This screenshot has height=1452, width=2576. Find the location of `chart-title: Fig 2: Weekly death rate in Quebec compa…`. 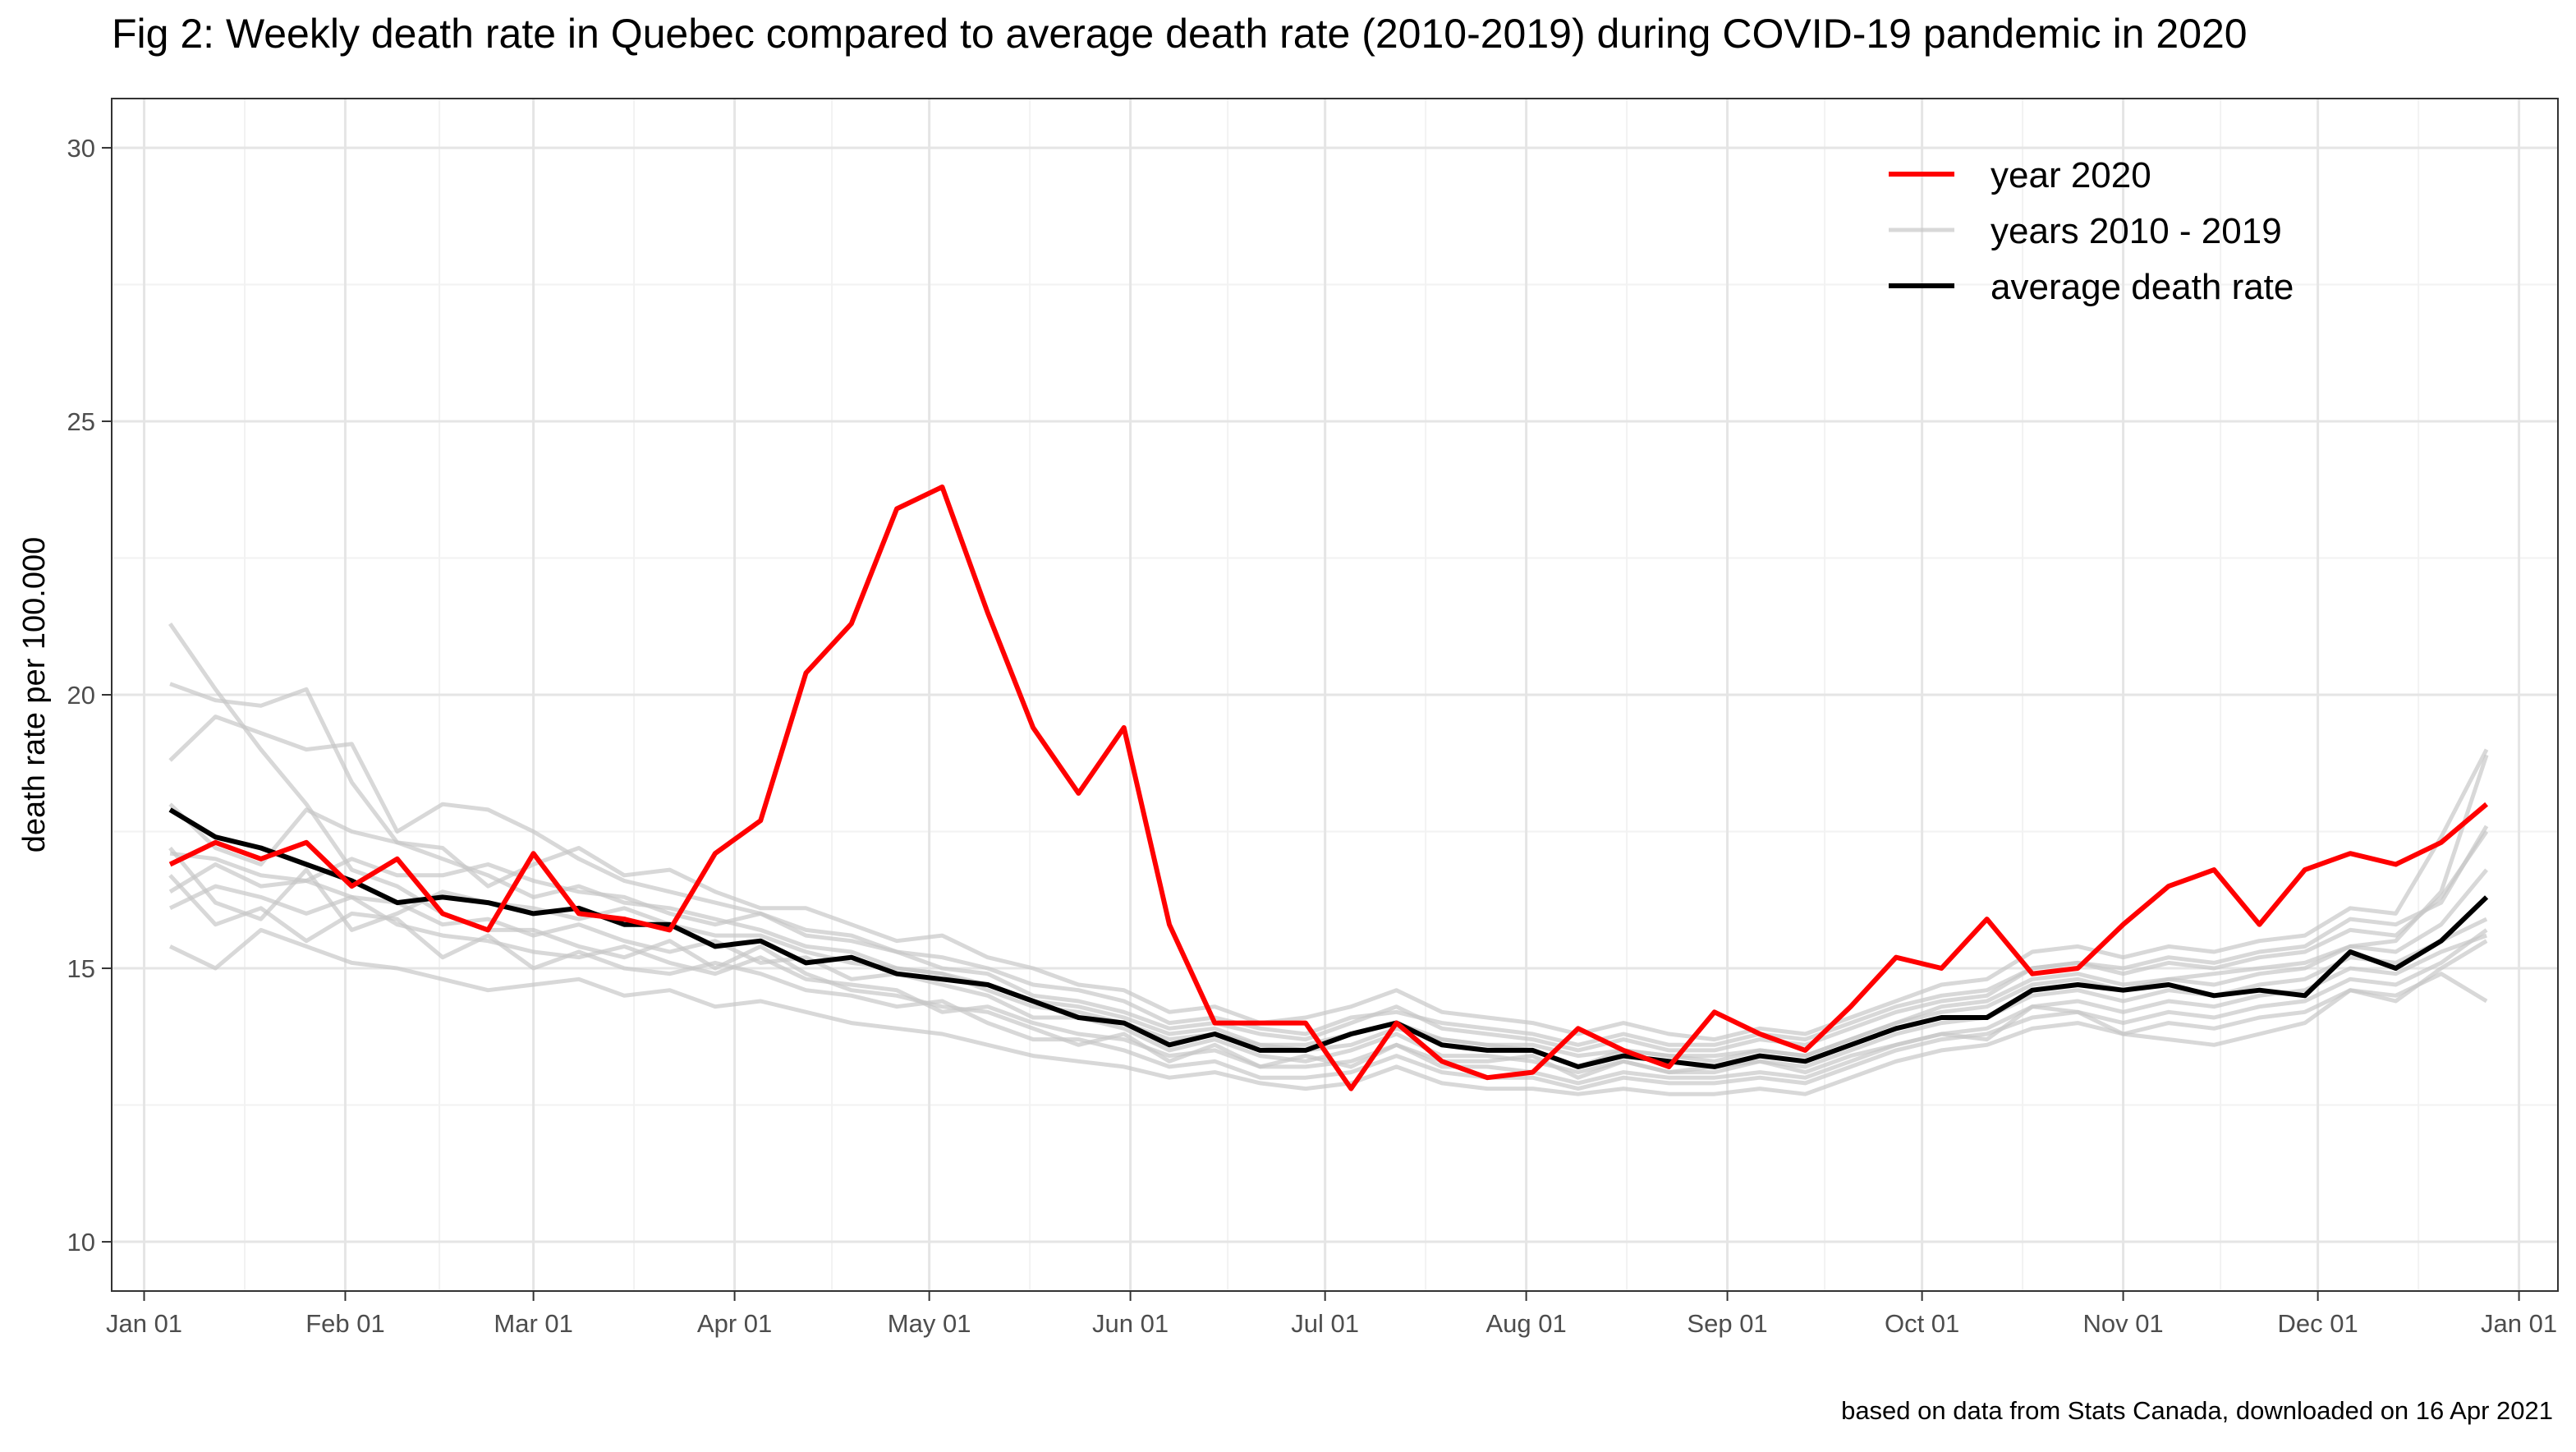

chart-title: Fig 2: Weekly death rate in Quebec compa… is located at coordinates (1180, 34).